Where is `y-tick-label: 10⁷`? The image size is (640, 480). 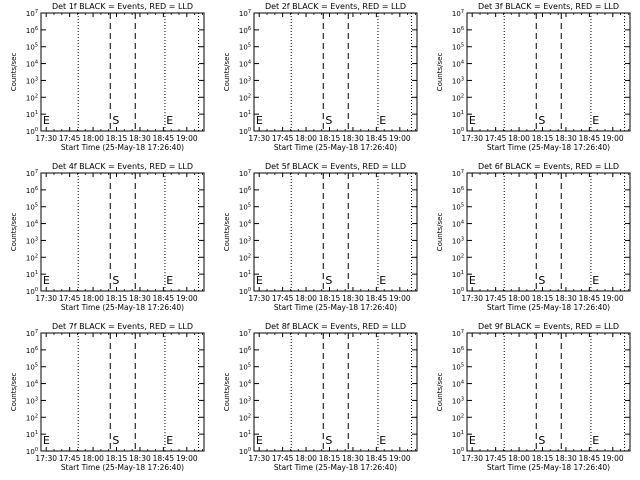 y-tick-label: 10⁷ is located at coordinates (32, 333).